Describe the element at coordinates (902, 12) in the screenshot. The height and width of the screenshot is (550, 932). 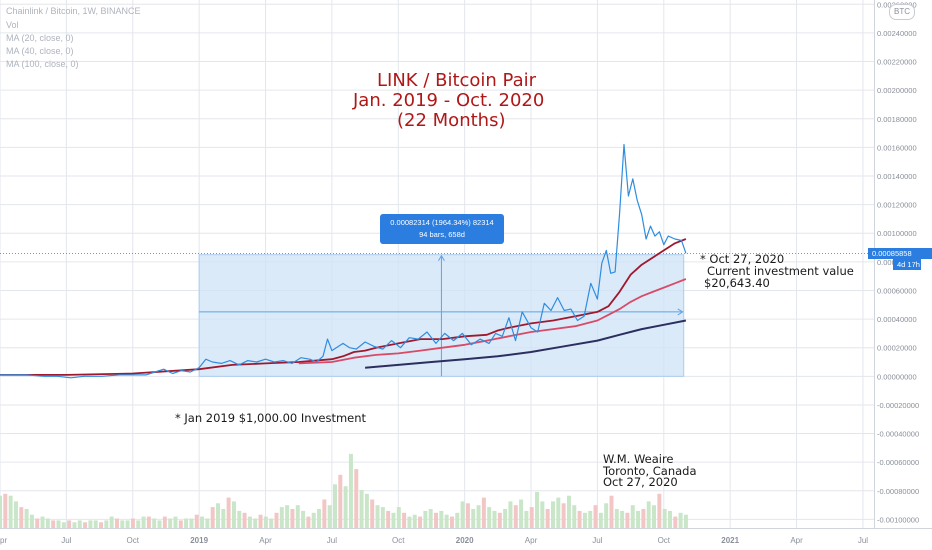
I see `currency-badge: BTC` at that location.